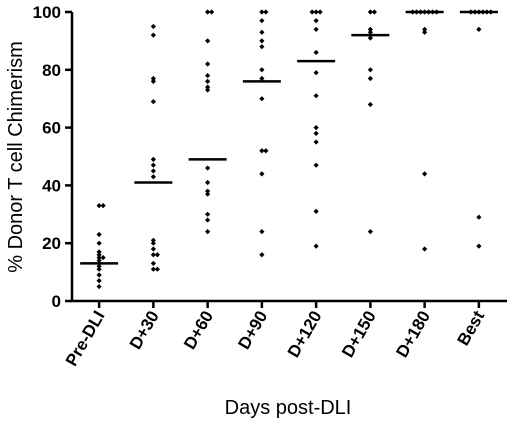  Describe the element at coordinates (85, 339) in the screenshot. I see `x-tick-label: Pre-DLI` at that location.